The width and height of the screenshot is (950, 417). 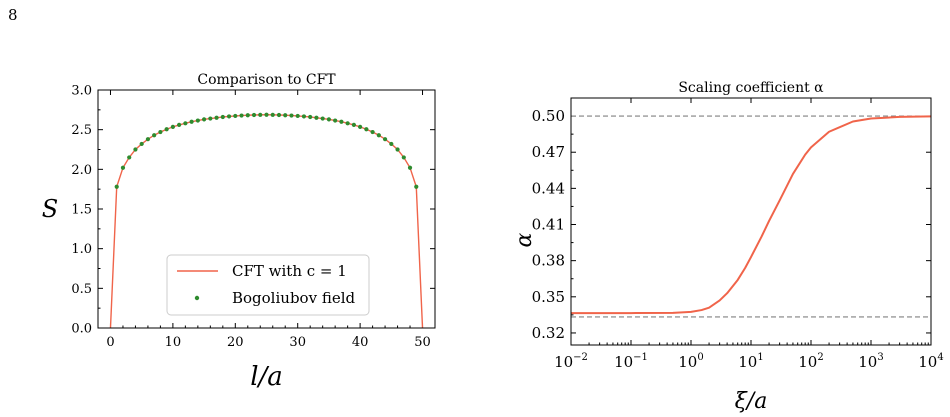 What do you see at coordinates (548, 188) in the screenshot?
I see `y-tick-label: 0.44` at bounding box center [548, 188].